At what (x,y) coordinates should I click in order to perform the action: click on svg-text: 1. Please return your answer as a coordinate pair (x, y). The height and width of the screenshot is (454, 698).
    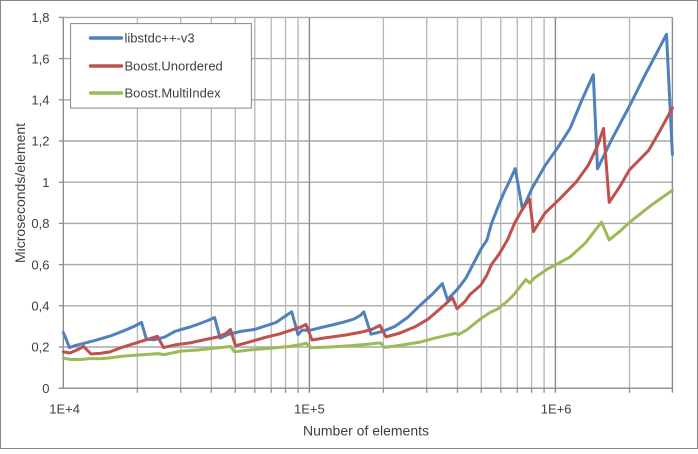
    Looking at the image, I should click on (45, 182).